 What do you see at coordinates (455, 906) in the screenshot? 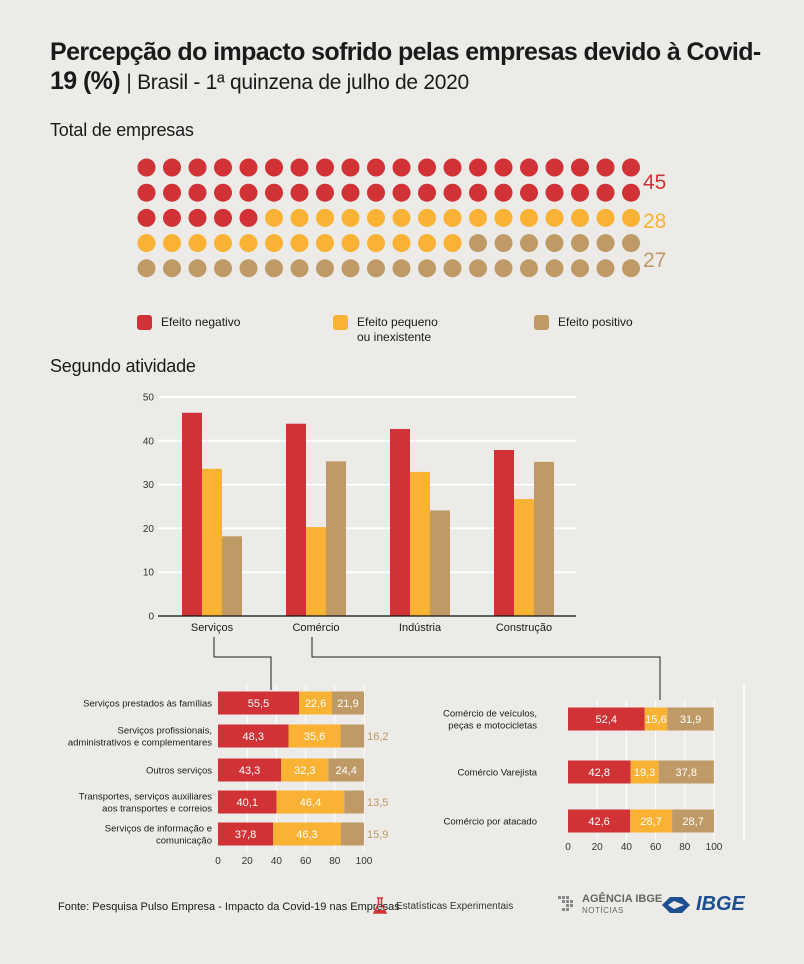
I see `experimental-label: Estatísticas Experimentais` at bounding box center [455, 906].